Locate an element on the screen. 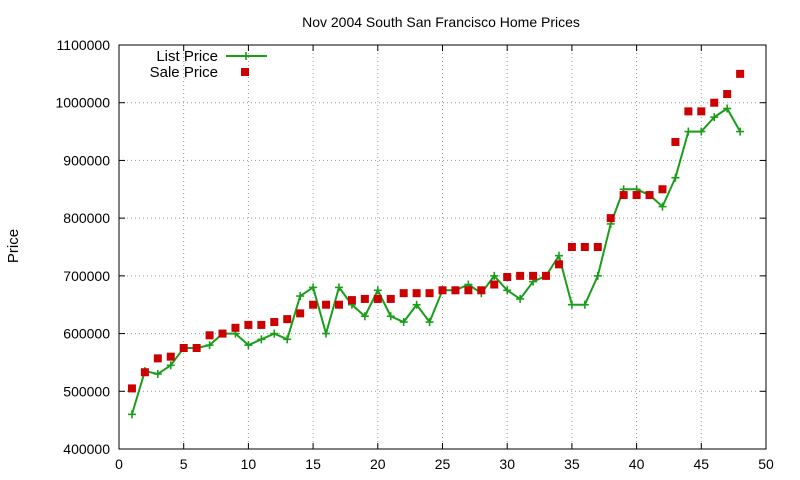 Image resolution: width=800 pixels, height=480 pixels. y-tick-label: 700000 is located at coordinates (86, 276).